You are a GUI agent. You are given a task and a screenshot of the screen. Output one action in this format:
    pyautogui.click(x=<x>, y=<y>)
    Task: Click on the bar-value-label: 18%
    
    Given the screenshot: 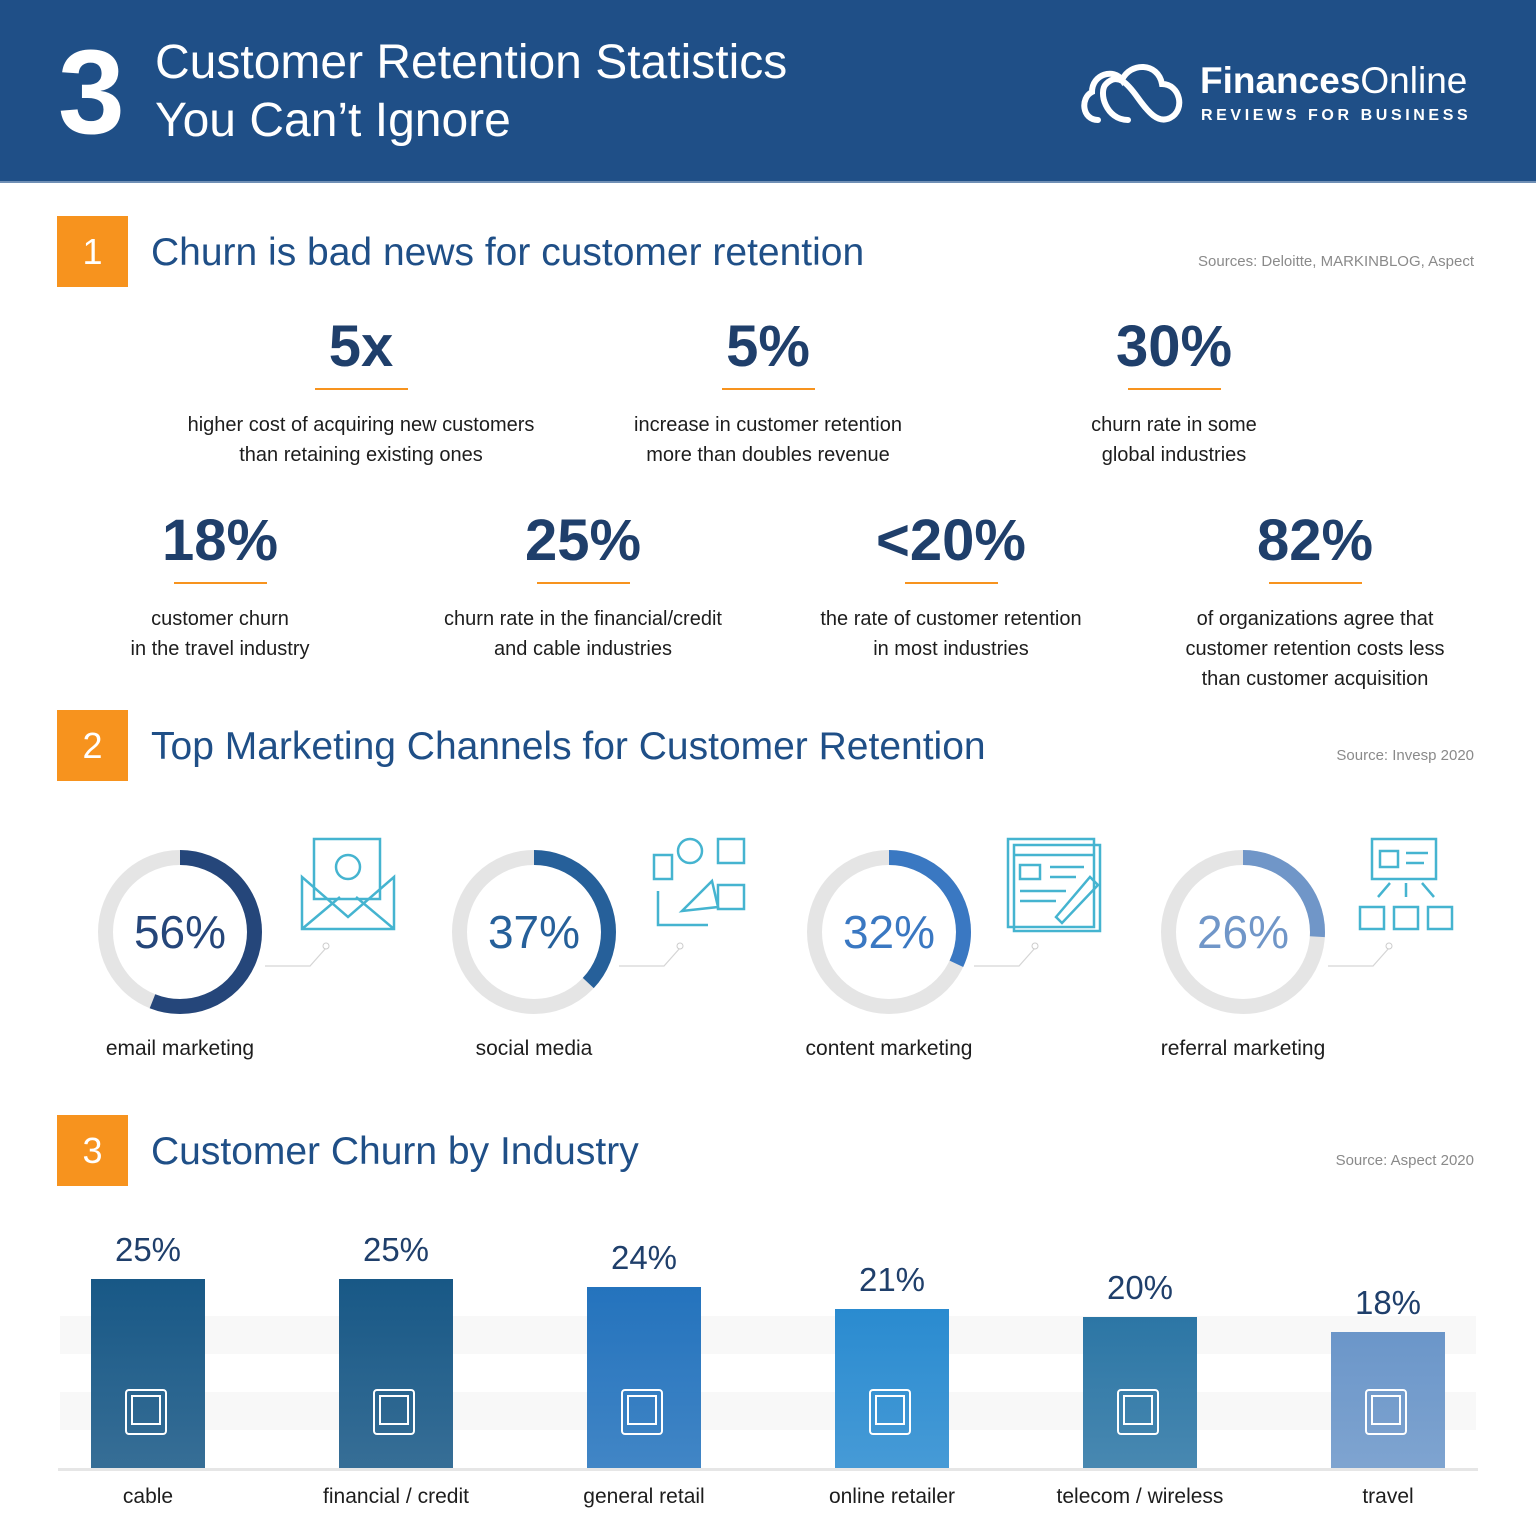 What is the action you would take?
    pyautogui.click(x=1388, y=1302)
    